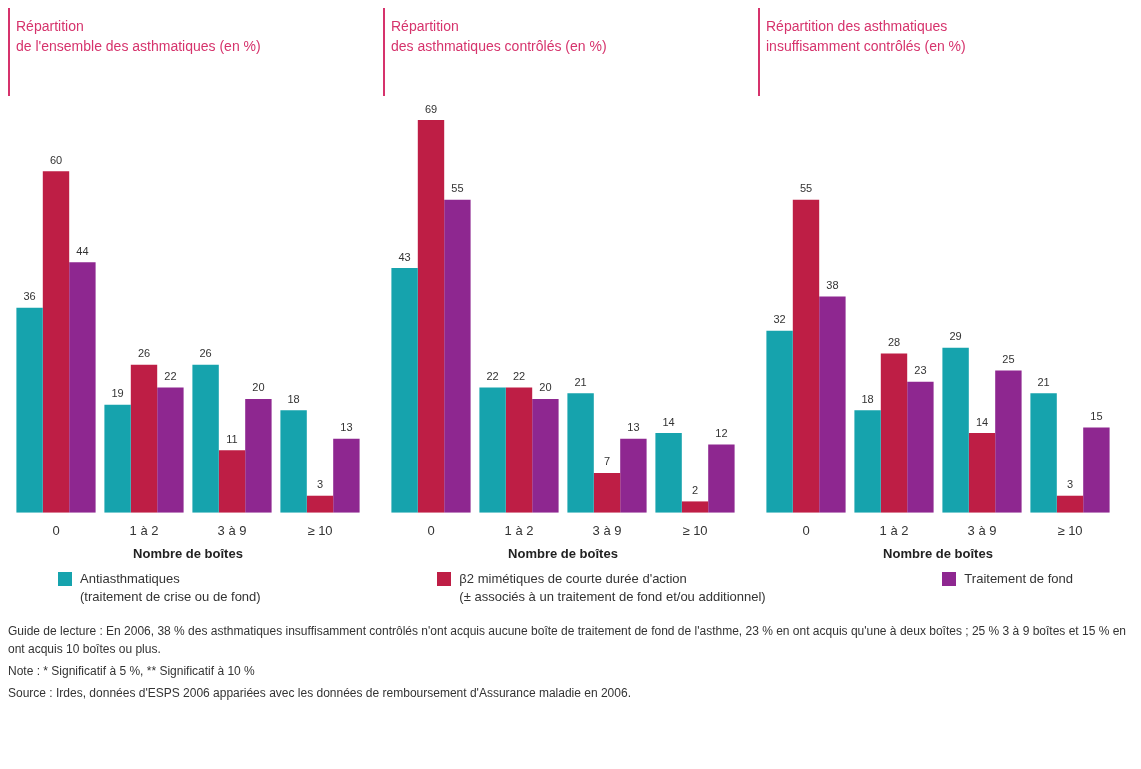 The height and width of the screenshot is (769, 1141). I want to click on legend-label: Traitement de fond, so click(1018, 579).